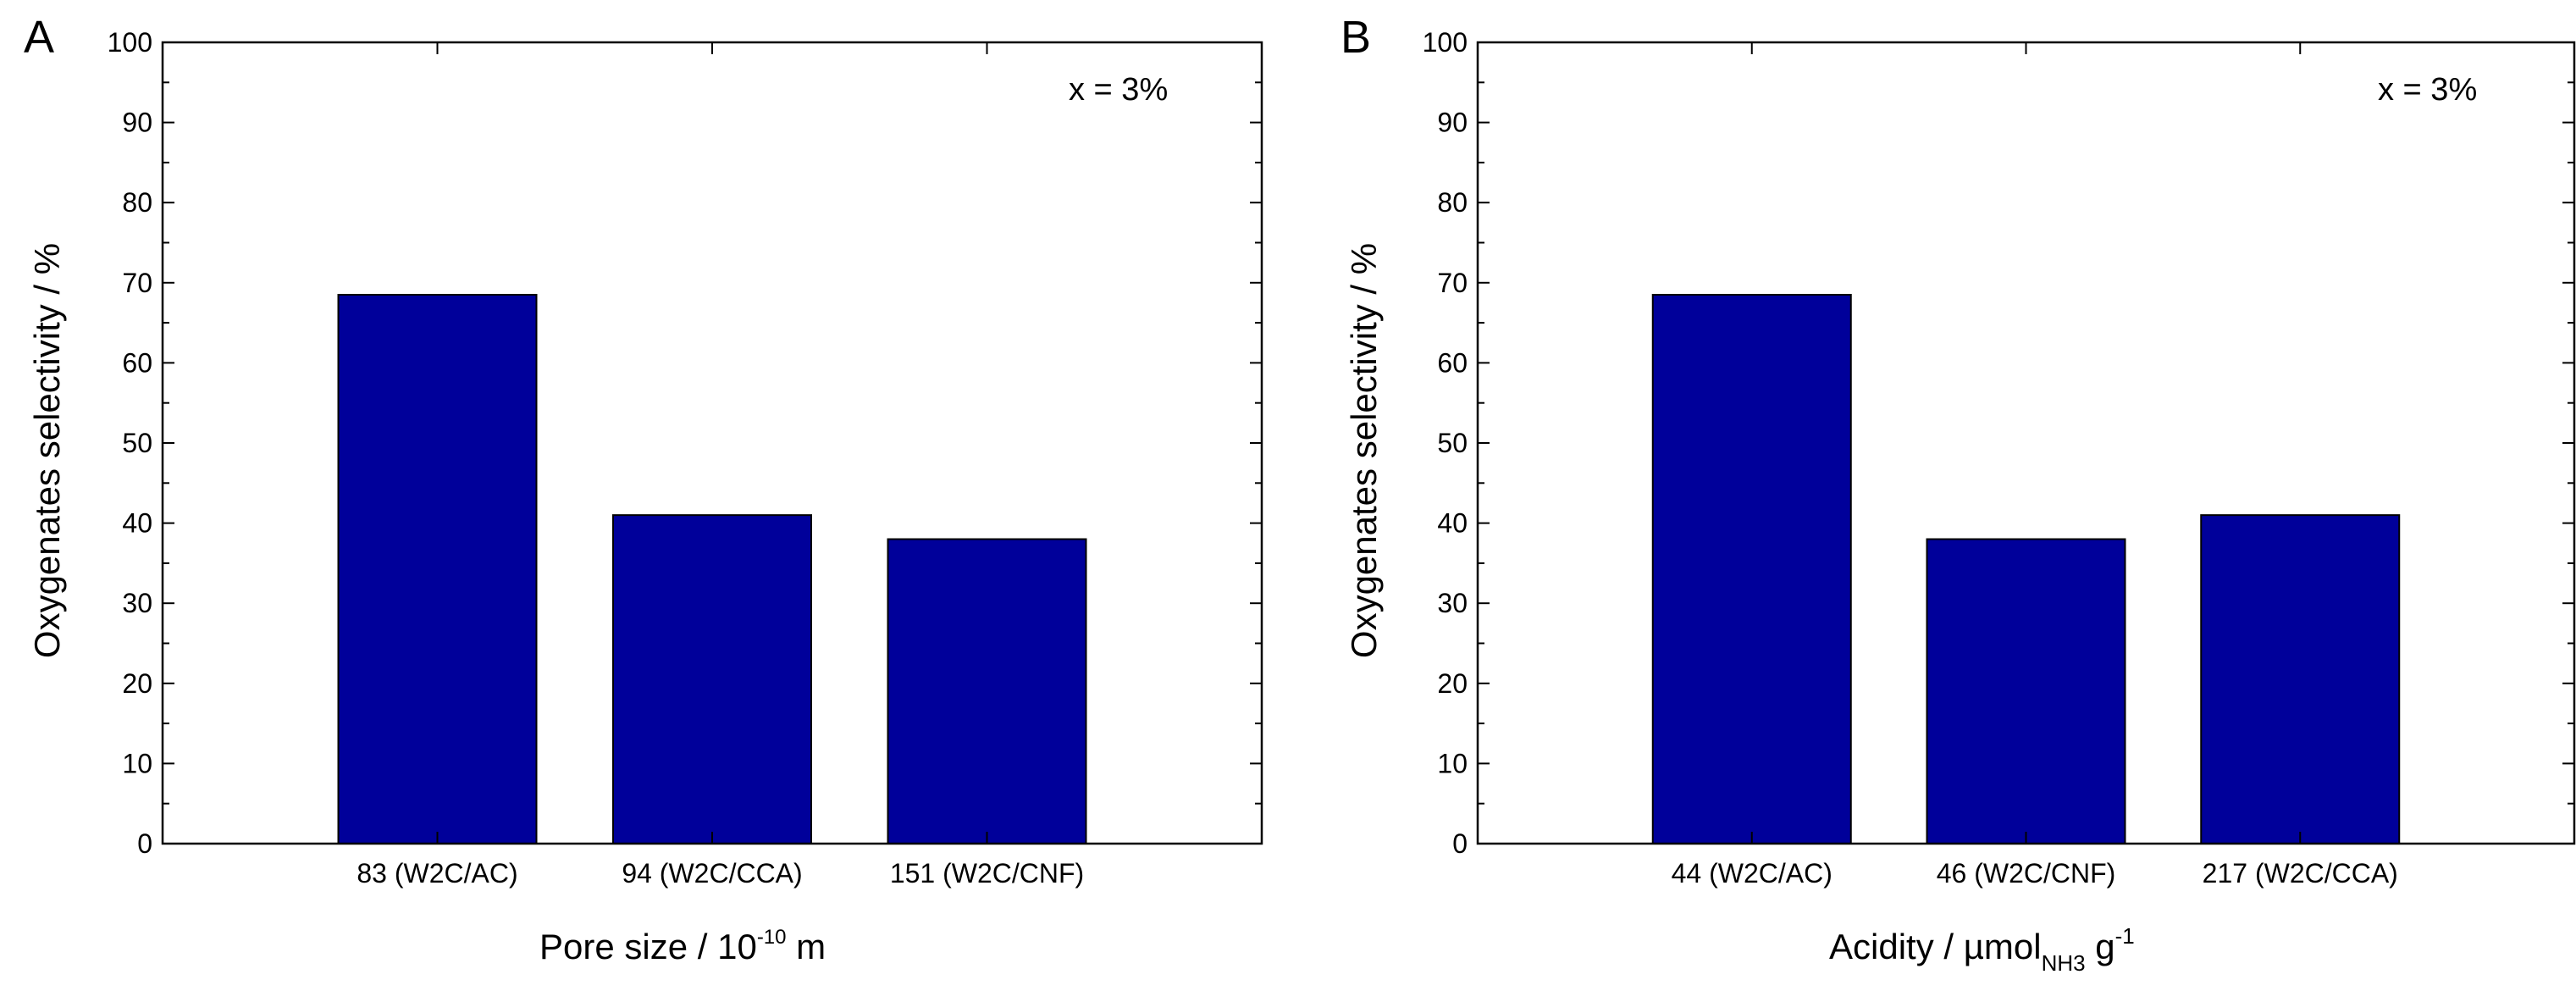 The image size is (2576, 991). Describe the element at coordinates (2125, 936) in the screenshot. I see `x-axis-label-sup: -1` at that location.